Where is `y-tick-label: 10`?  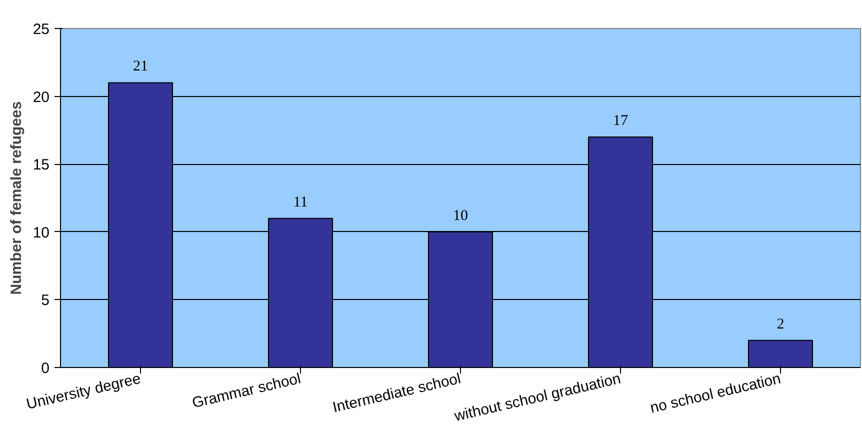
y-tick-label: 10 is located at coordinates (41, 233).